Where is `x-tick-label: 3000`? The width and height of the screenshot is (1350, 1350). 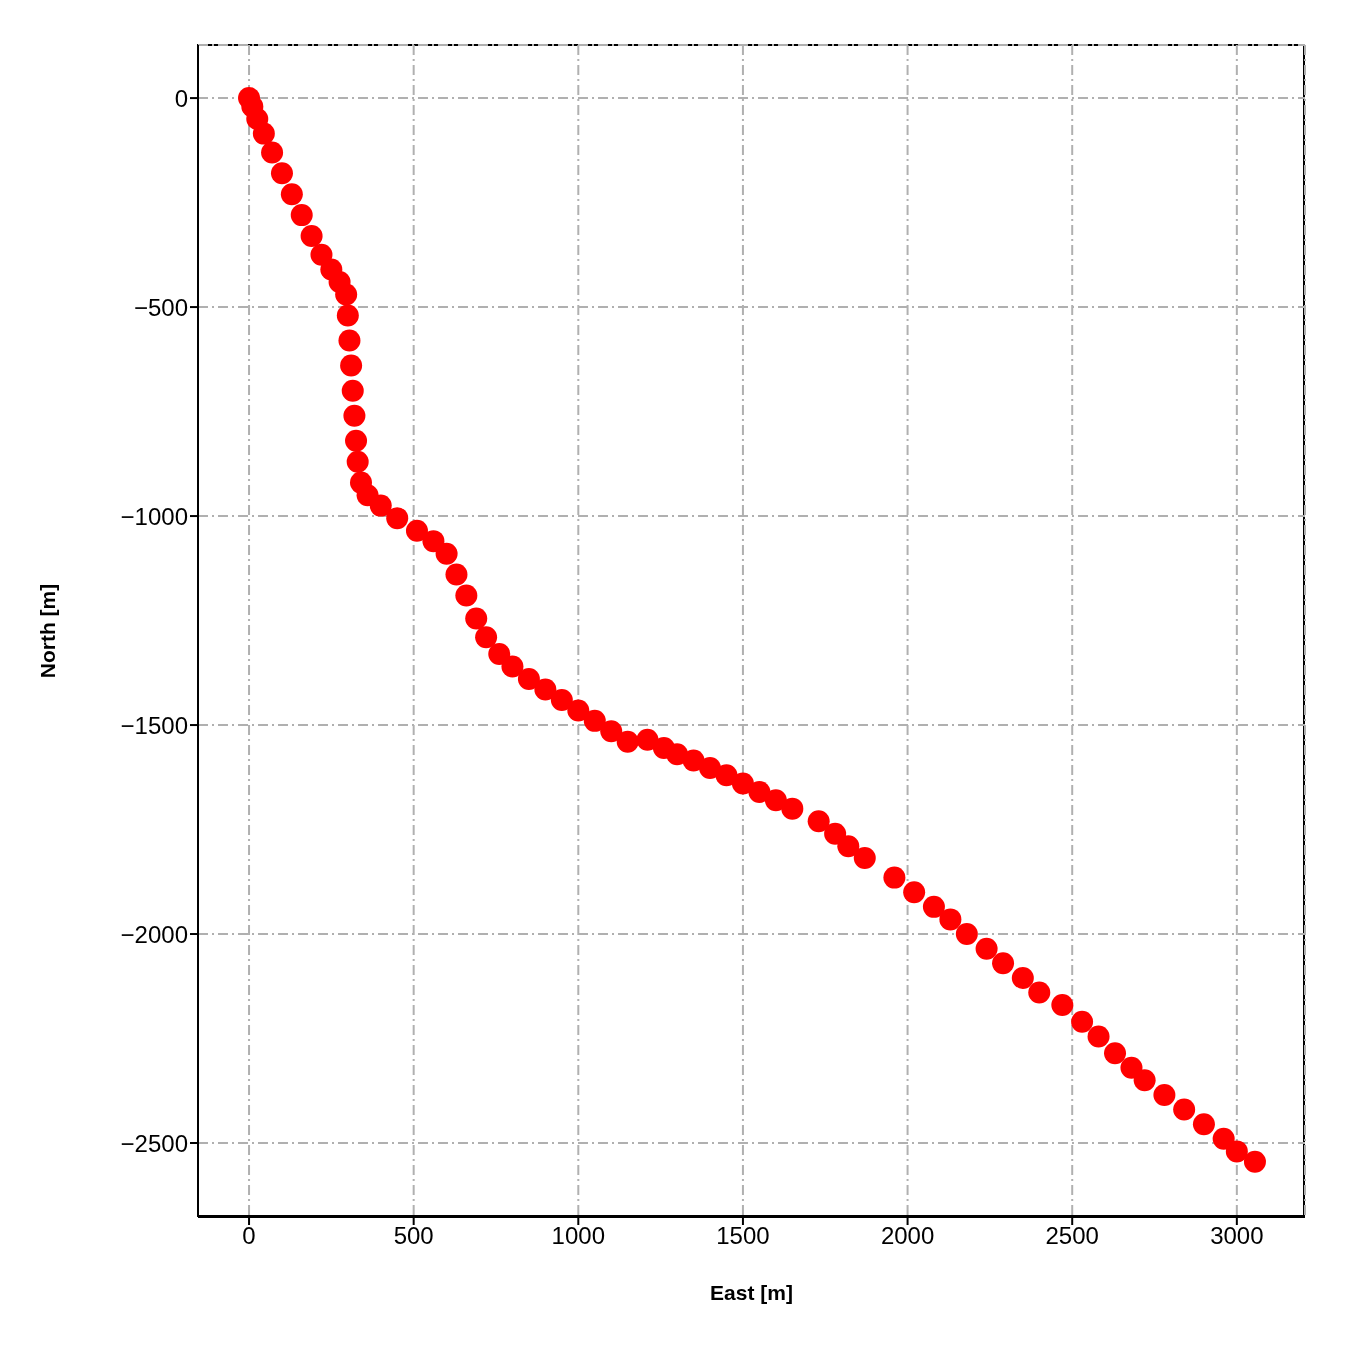
x-tick-label: 3000 is located at coordinates (1237, 1236).